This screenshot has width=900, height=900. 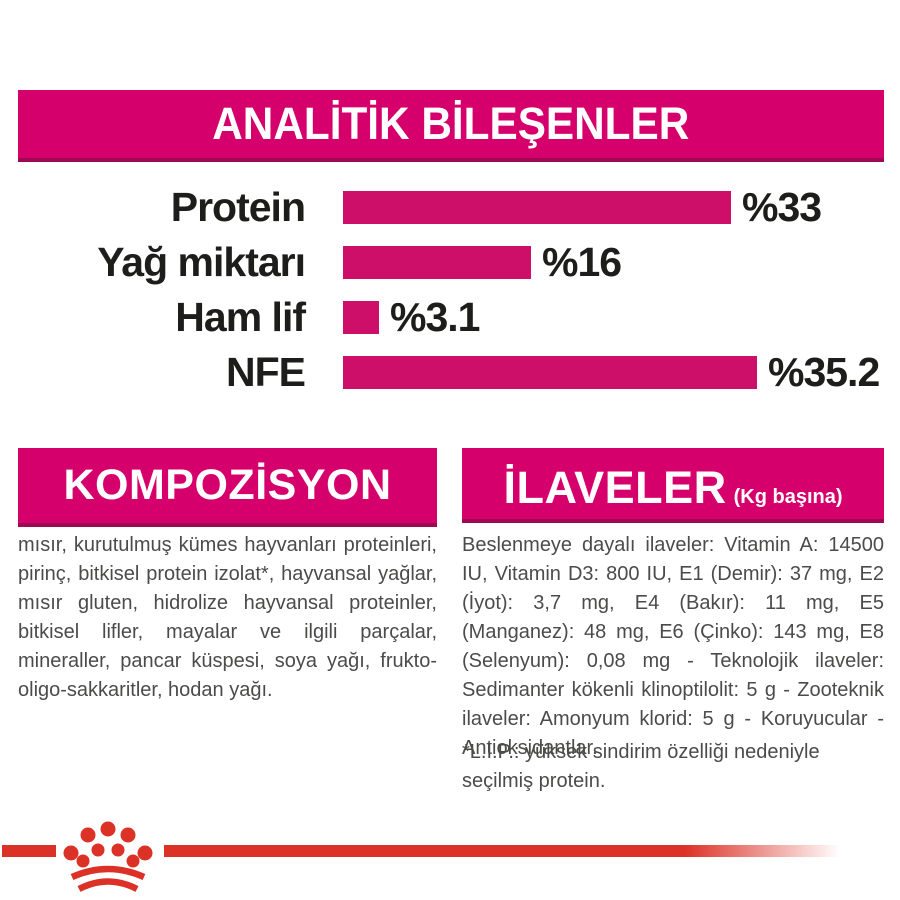 I want to click on chart-value-label: %16, so click(x=582, y=262).